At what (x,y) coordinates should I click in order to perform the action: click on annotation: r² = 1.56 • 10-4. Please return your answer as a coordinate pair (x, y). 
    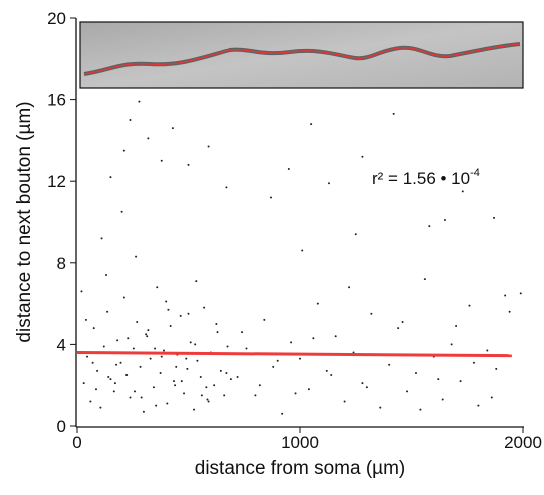
    Looking at the image, I should click on (426, 177).